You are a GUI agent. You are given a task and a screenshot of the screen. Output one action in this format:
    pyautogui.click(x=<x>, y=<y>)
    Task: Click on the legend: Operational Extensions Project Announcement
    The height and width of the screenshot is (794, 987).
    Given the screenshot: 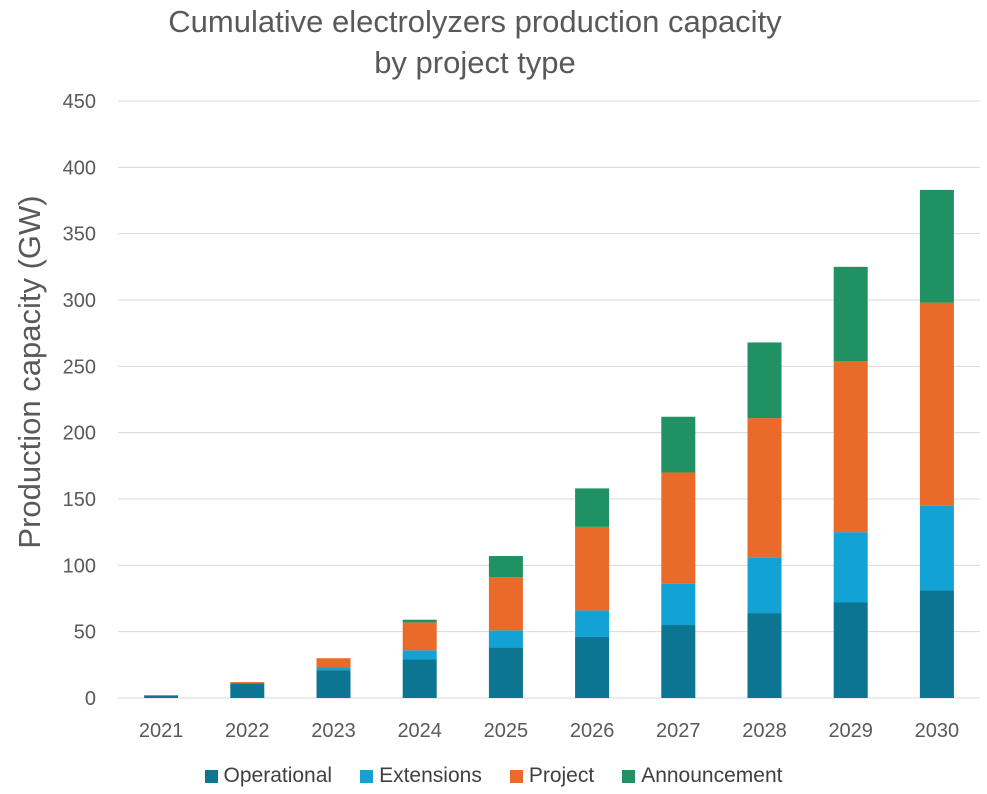 What is the action you would take?
    pyautogui.click(x=493, y=776)
    